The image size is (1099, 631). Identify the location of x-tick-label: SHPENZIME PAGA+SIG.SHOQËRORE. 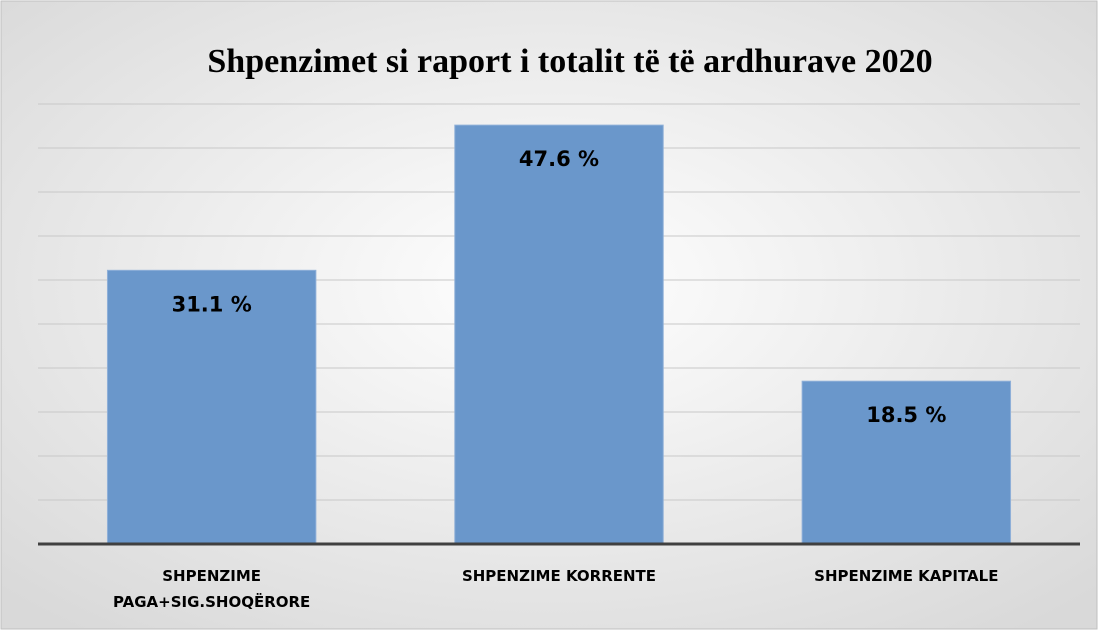
(211, 589).